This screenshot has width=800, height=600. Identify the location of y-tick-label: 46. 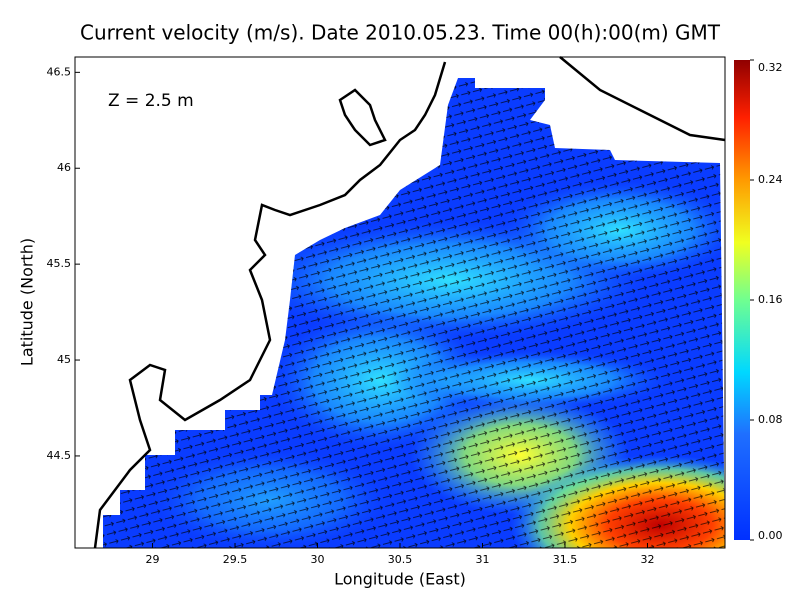
(64, 167).